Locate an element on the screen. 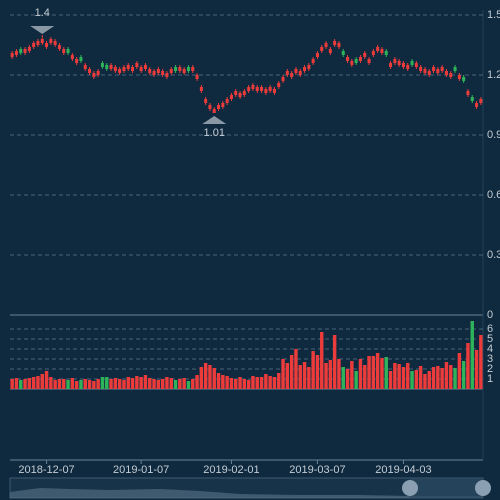  y2-tick-label: 4 is located at coordinates (490, 349).